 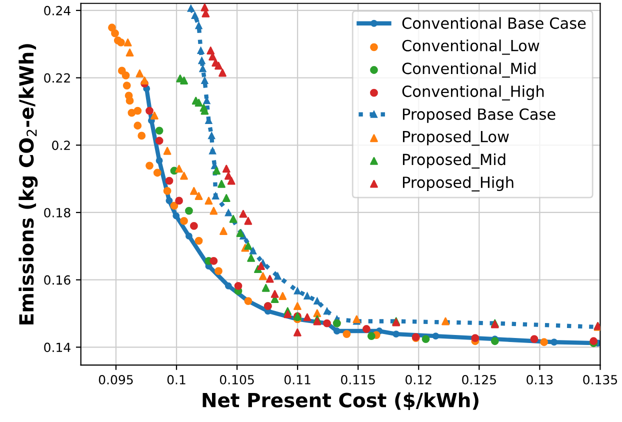 I want to click on legend-label: Proposed_Mid, so click(x=454, y=161).